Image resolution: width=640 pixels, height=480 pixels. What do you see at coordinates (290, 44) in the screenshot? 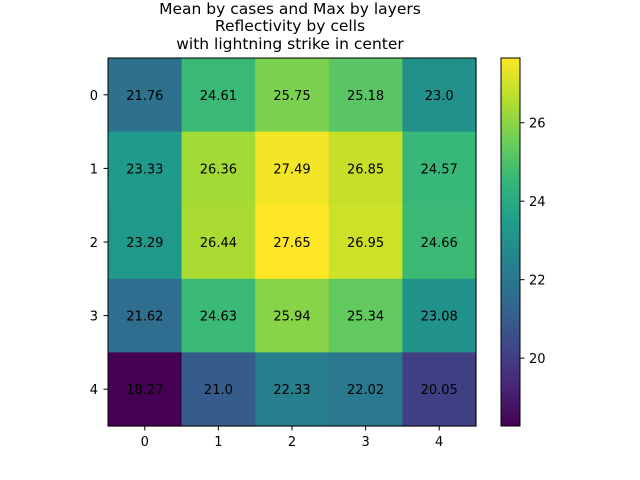
I see `chart-title-line-3: with lightning strike in center` at bounding box center [290, 44].